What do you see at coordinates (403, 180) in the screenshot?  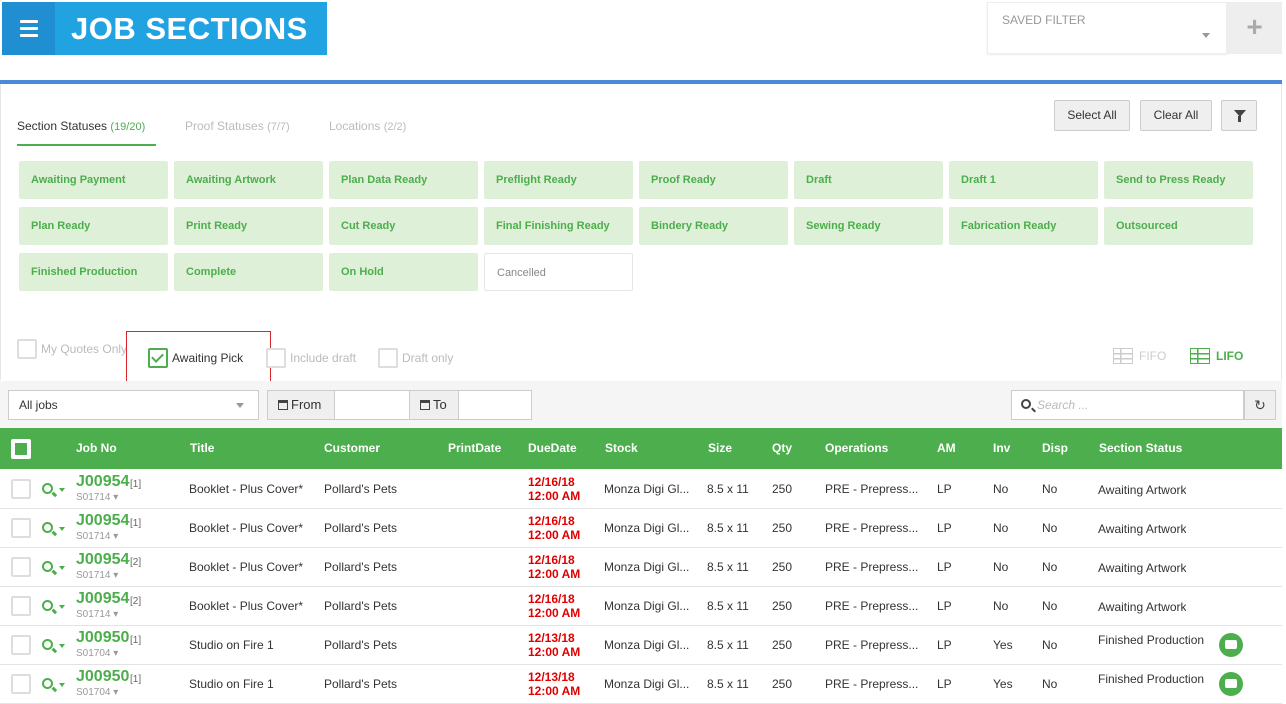 I see `status-chip: Plan Data Ready` at bounding box center [403, 180].